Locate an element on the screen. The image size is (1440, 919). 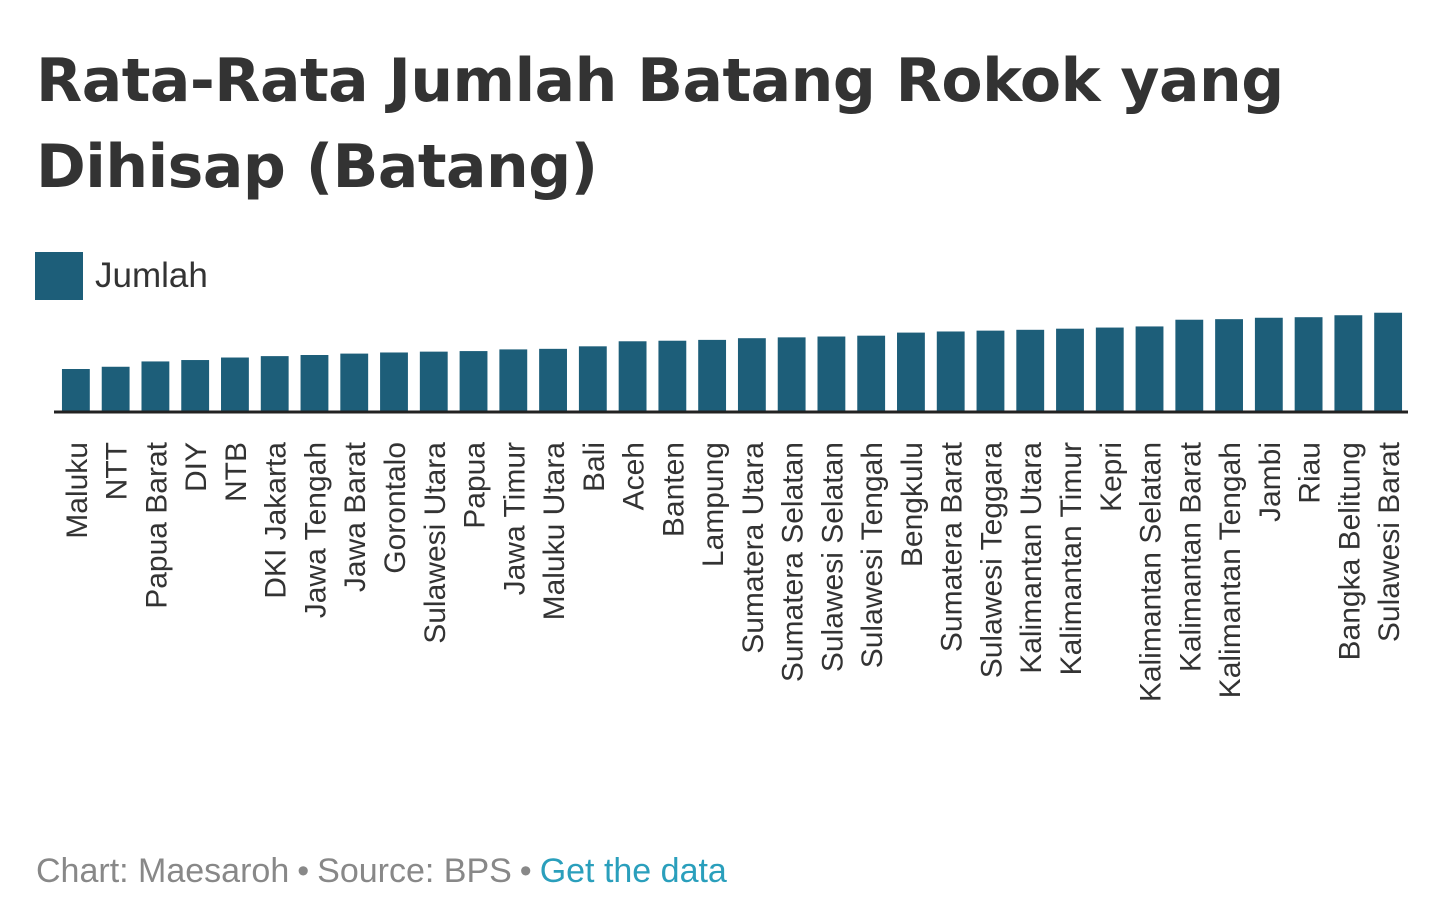
bar-sulawesi-teggara is located at coordinates (990, 370).